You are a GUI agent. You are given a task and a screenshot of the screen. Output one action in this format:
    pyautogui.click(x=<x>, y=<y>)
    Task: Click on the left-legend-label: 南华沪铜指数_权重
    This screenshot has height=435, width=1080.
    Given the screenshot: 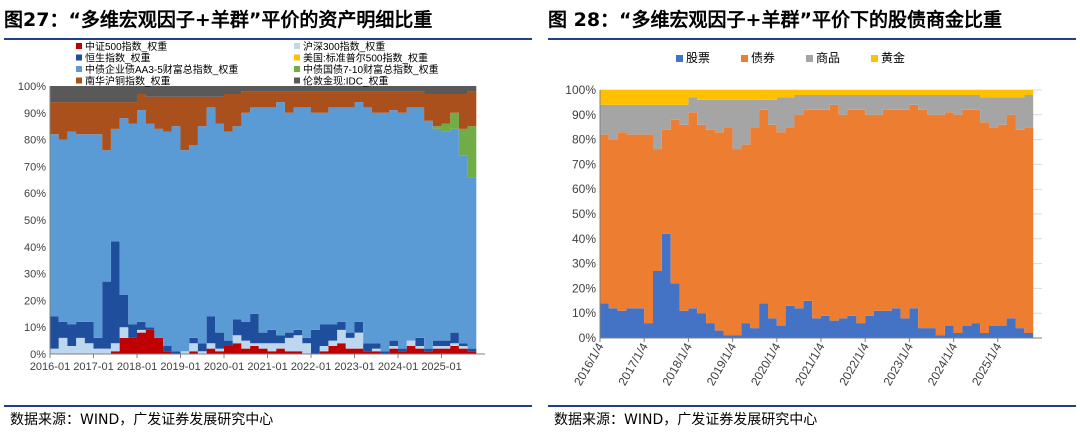 What is the action you would take?
    pyautogui.click(x=128, y=81)
    